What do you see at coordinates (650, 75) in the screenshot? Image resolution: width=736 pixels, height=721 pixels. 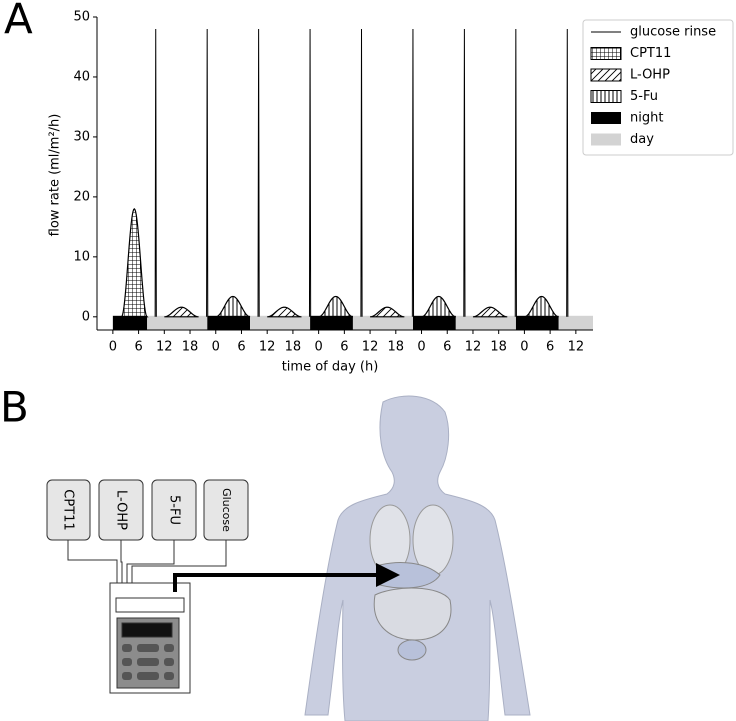 I see `legend-label: L-OHP` at bounding box center [650, 75].